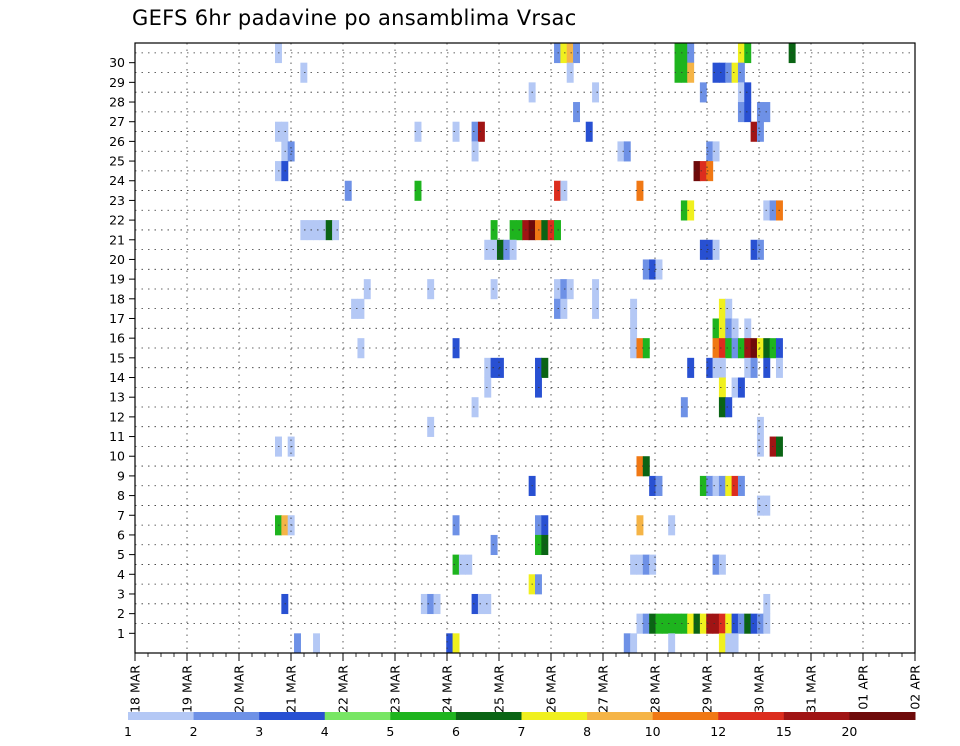 Image resolution: width=960 pixels, height=746 pixels. Describe the element at coordinates (194, 731) in the screenshot. I see `legend-label: 2` at that location.